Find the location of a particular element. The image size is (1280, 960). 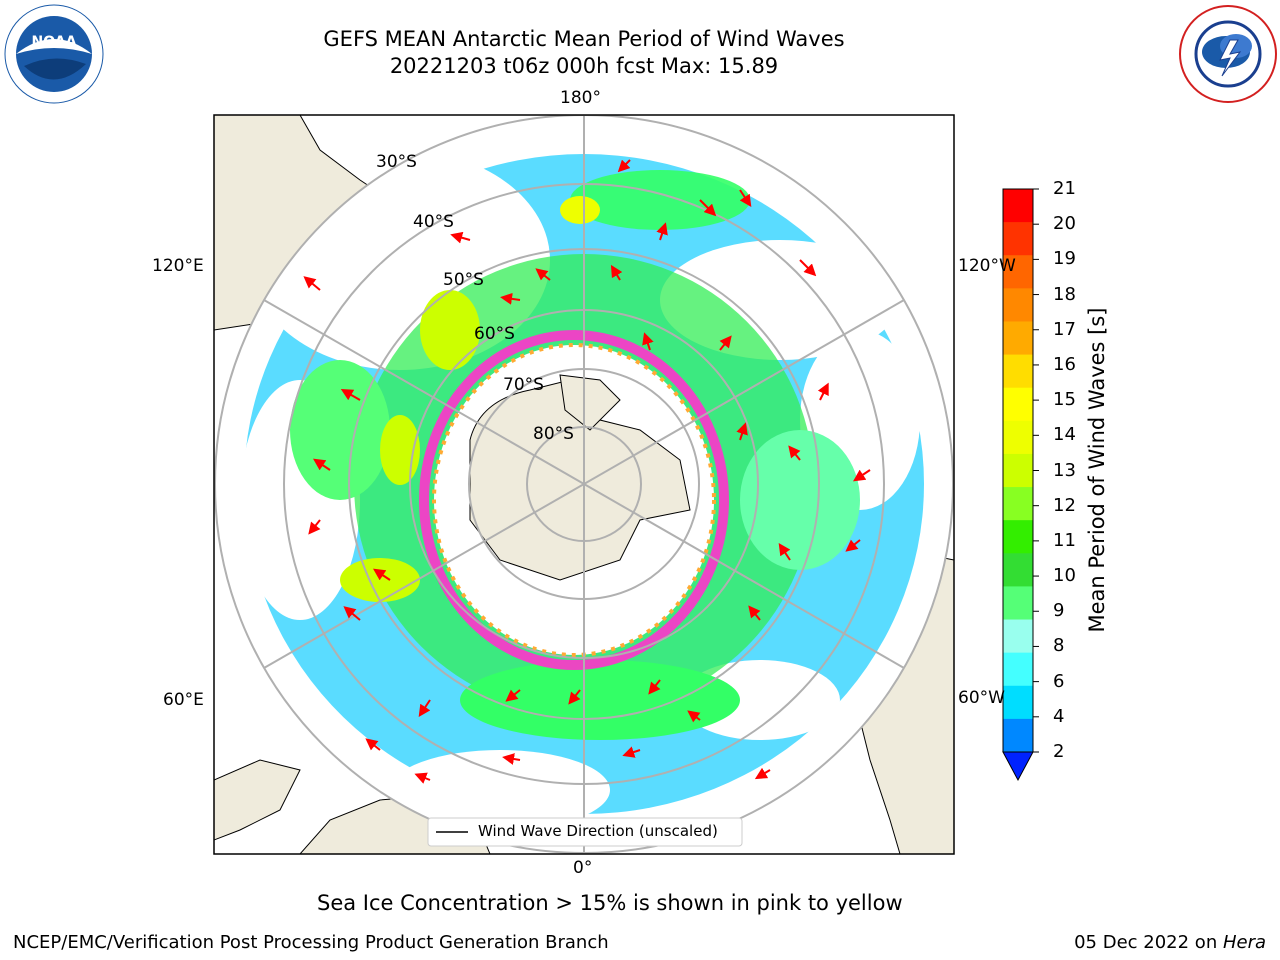

colorbar-tick-label: 14 is located at coordinates (1064, 435).